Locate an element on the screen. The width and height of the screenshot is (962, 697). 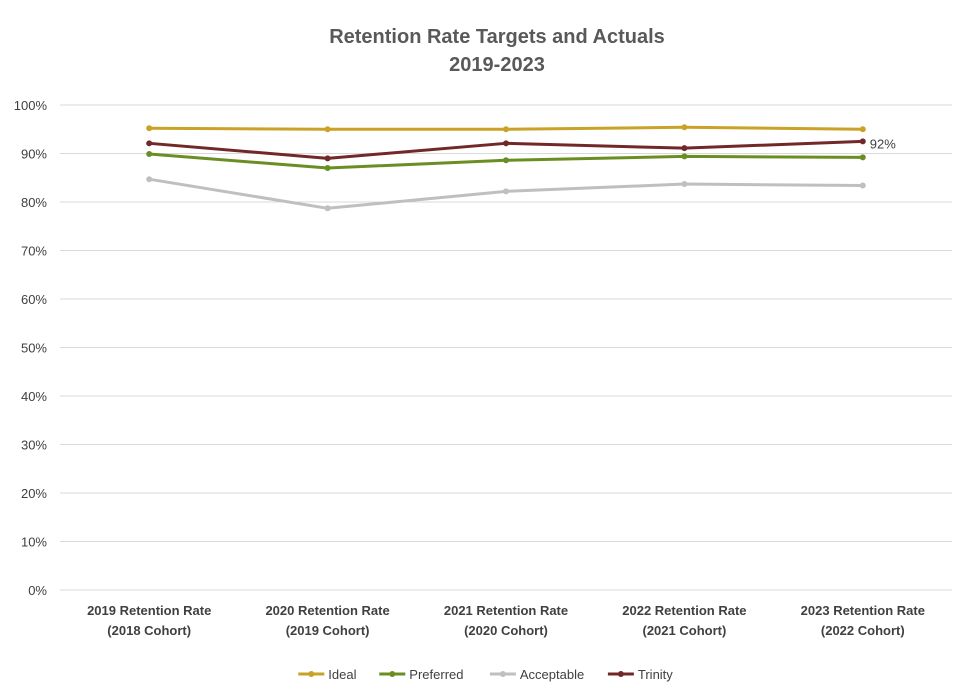
y-tick-label: 60% is located at coordinates (34, 299).